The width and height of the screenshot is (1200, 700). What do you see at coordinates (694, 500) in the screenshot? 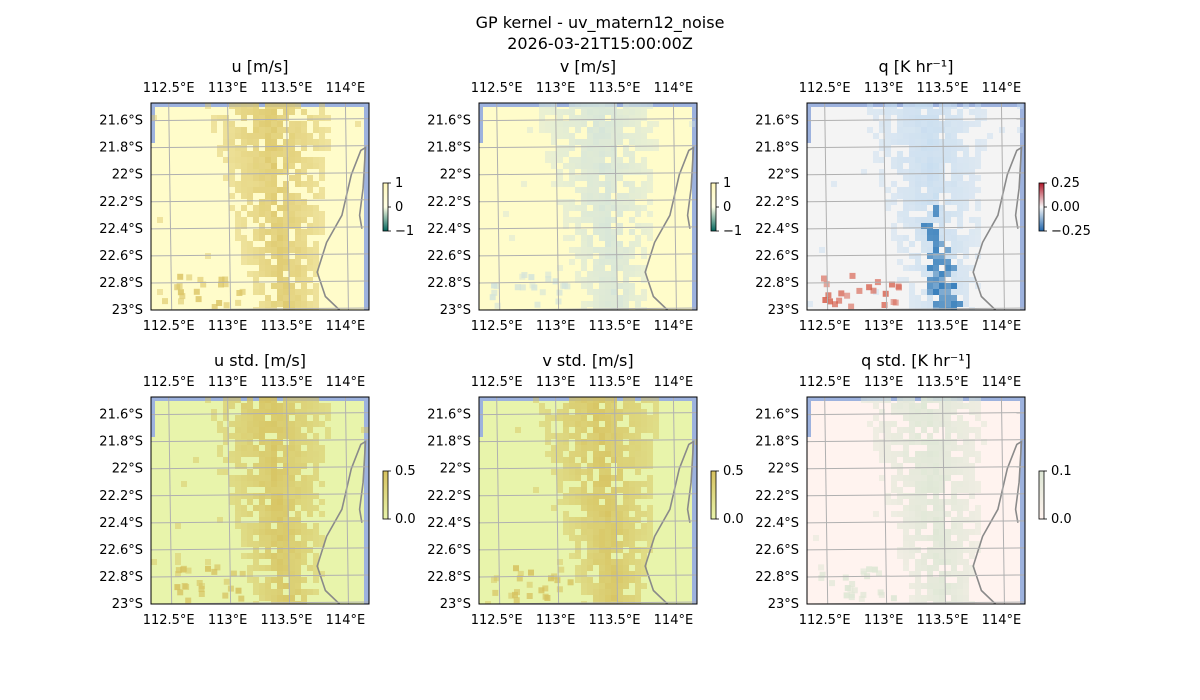
I see `ocean-edge` at bounding box center [694, 500].